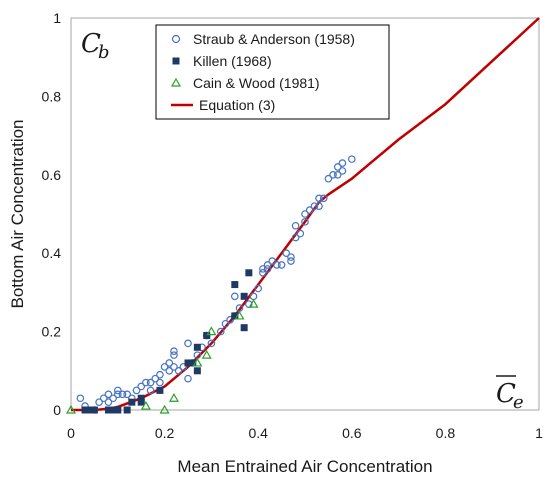 This screenshot has width=550, height=479. Describe the element at coordinates (52, 332) in the screenshot. I see `y-tick-label: 0.2` at that location.